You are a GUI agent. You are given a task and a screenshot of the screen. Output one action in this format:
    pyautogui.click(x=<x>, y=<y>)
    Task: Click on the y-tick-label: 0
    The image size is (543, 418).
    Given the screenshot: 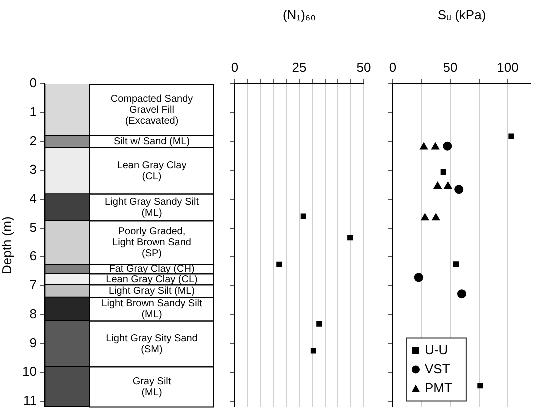 What is the action you would take?
    pyautogui.click(x=33, y=83)
    